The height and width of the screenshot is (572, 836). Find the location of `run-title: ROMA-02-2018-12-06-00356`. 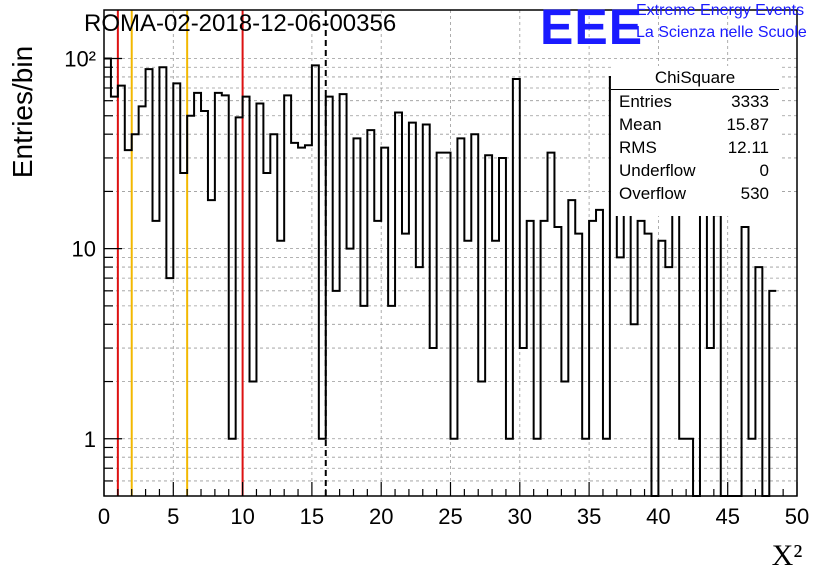

run-title: ROMA-02-2018-12-06-00356 is located at coordinates (240, 23).